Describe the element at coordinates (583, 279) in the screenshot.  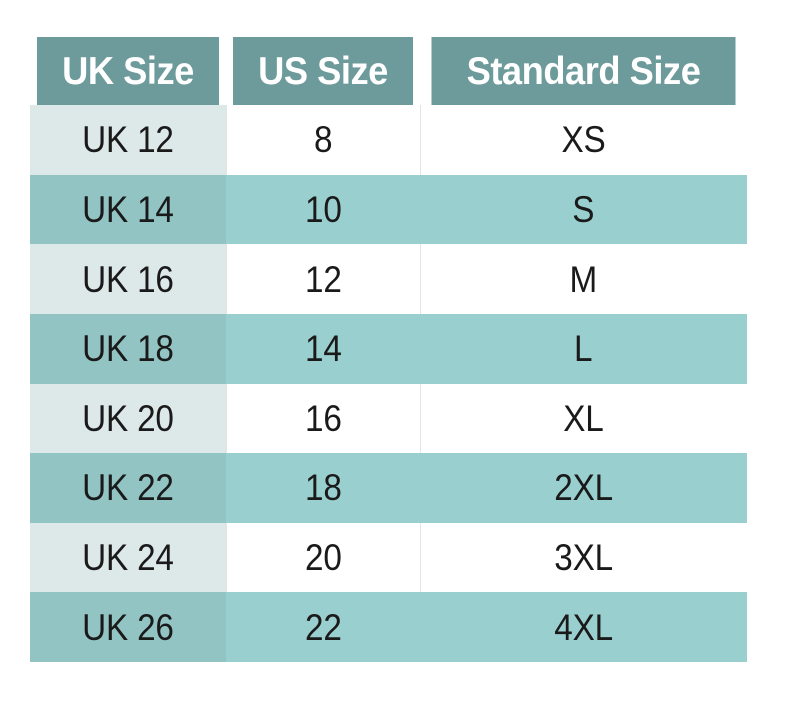
I see `cell-standard-size: M` at that location.